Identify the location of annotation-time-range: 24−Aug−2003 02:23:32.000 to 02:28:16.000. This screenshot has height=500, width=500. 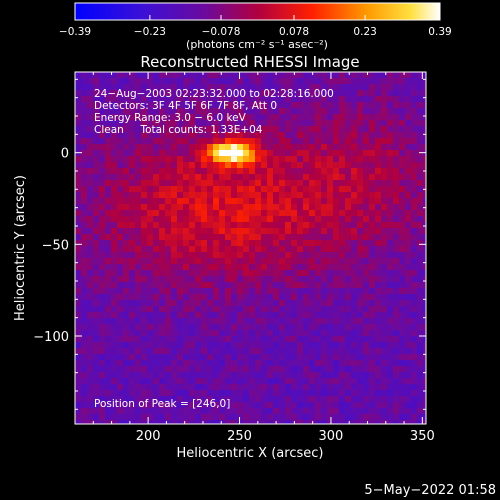
(214, 94).